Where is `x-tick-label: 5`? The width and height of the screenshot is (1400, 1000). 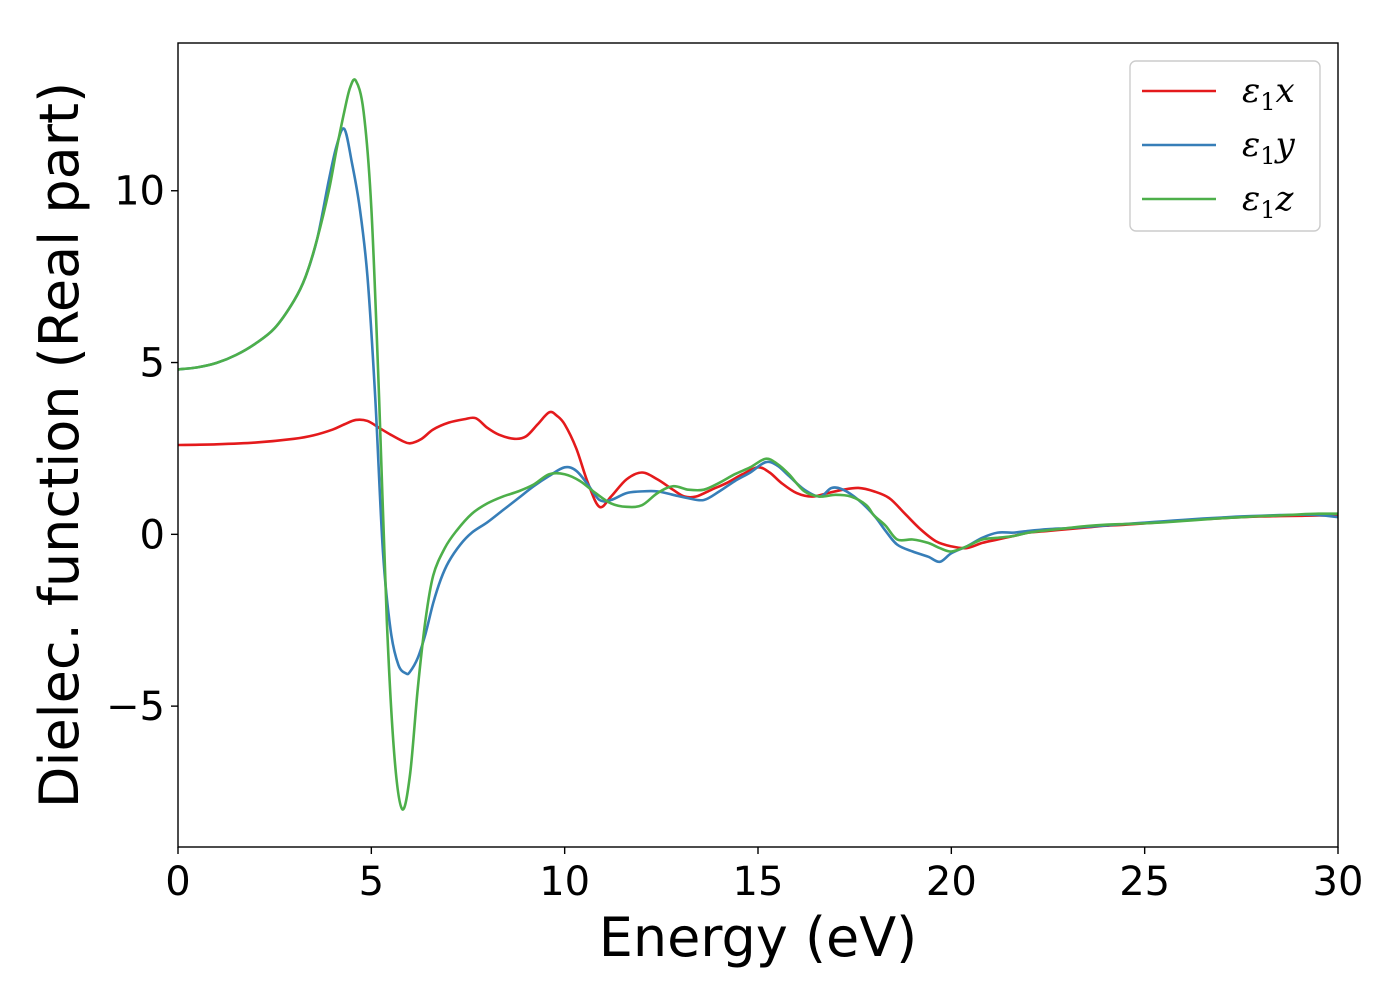 x-tick-label: 5 is located at coordinates (371, 882).